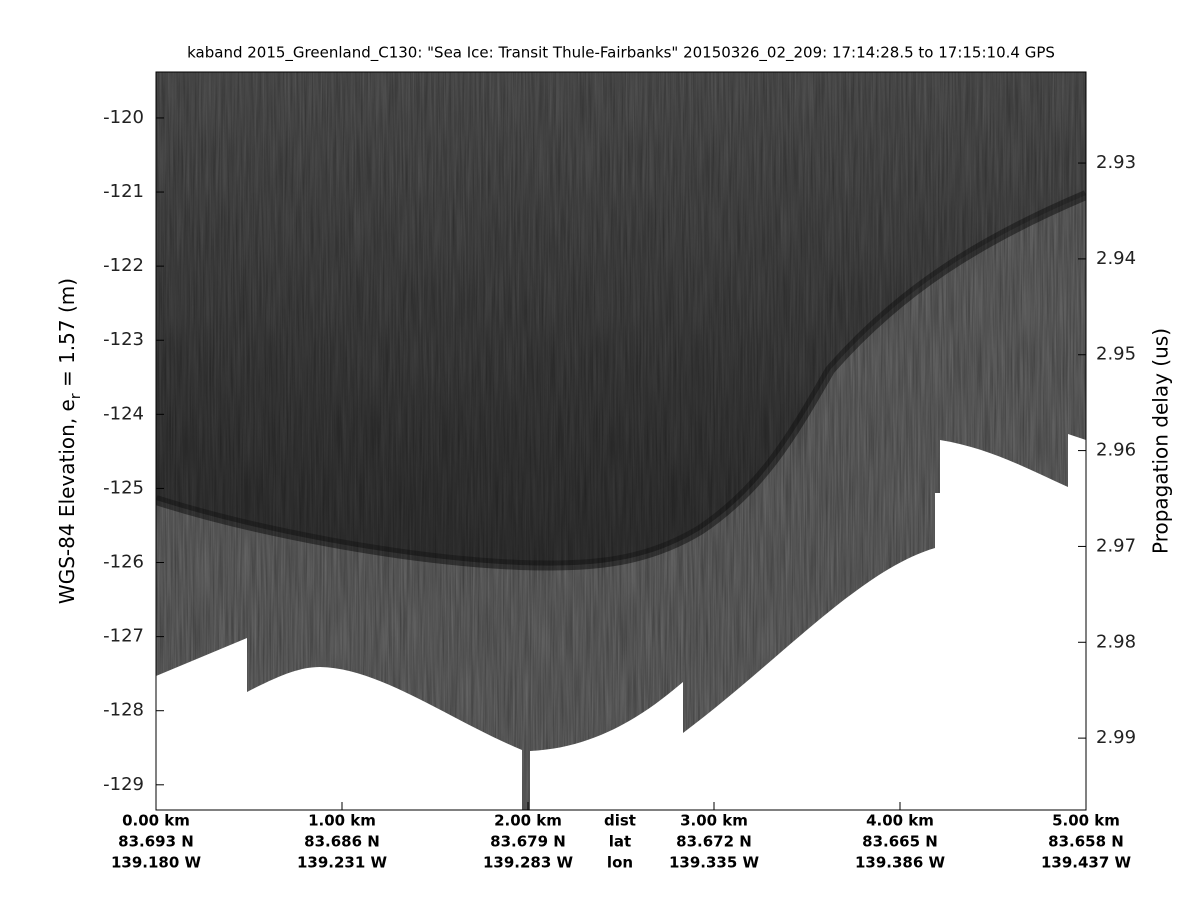  What do you see at coordinates (1116, 162) in the screenshot?
I see `y2-tick-label: 2.93` at bounding box center [1116, 162].